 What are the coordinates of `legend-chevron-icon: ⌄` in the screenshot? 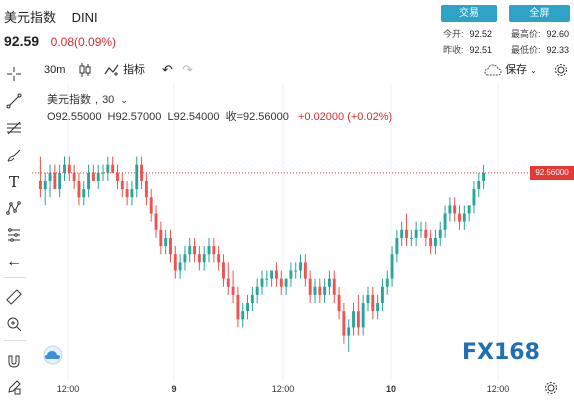 It's located at (124, 100).